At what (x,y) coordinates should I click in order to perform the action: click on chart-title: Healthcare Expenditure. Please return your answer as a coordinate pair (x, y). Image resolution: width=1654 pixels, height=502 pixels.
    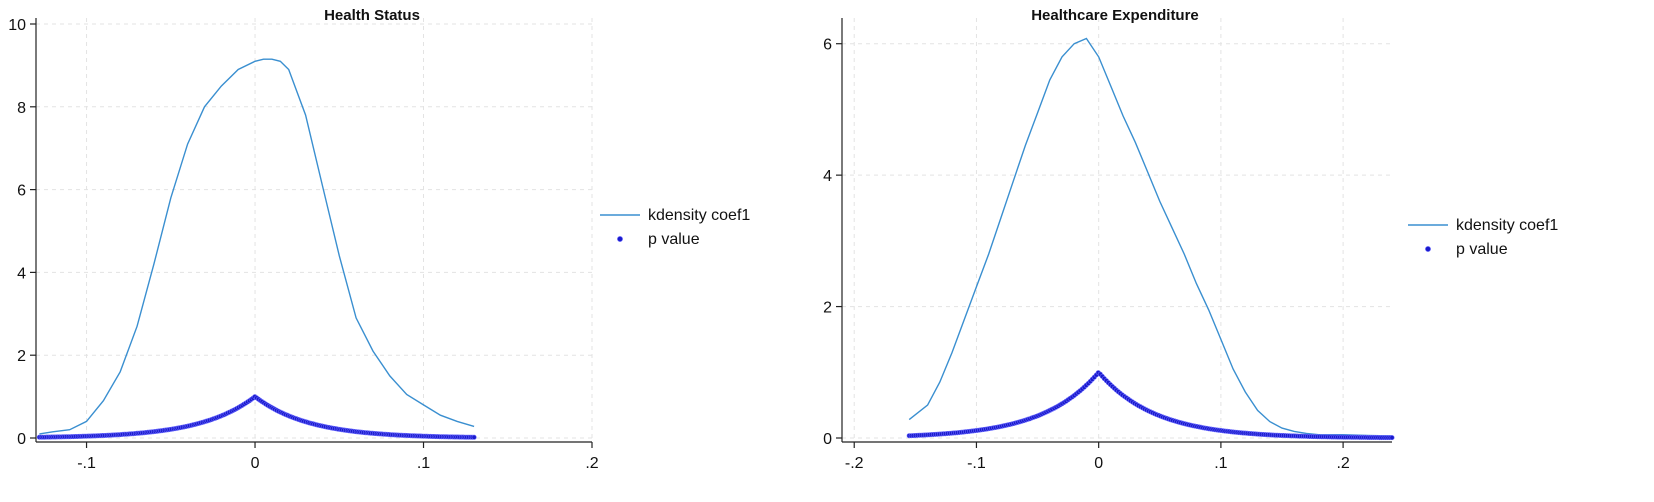
    Looking at the image, I should click on (1115, 15).